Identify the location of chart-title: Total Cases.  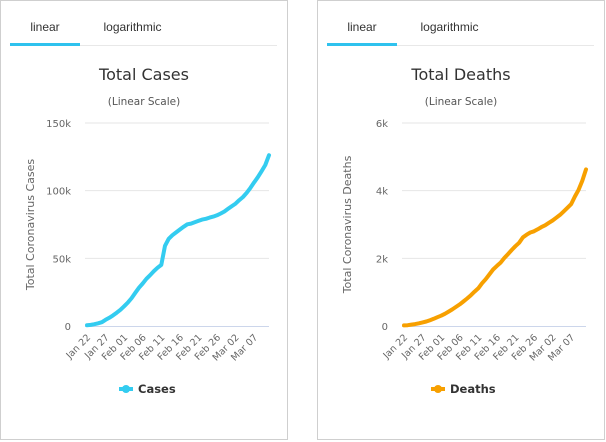
(143, 74).